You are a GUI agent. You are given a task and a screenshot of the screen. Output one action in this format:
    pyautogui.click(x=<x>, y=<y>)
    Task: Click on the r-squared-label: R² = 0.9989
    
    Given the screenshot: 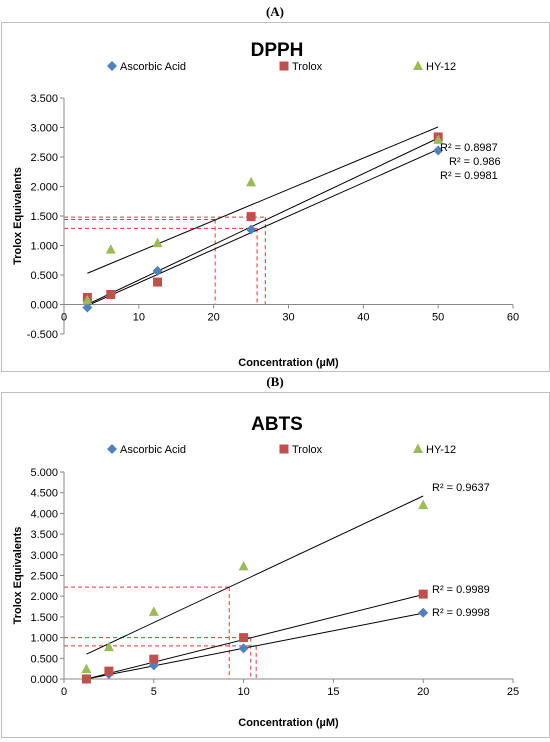 What is the action you would take?
    pyautogui.click(x=461, y=590)
    